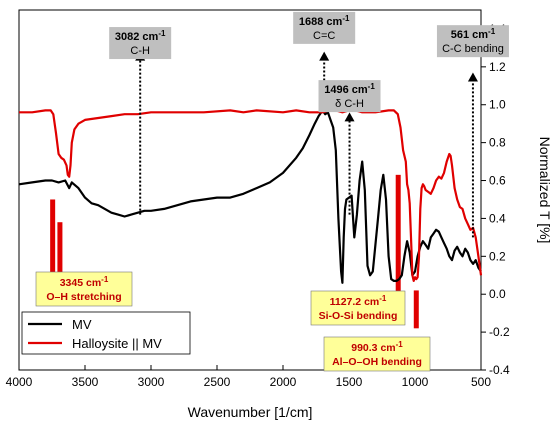 The image size is (550, 441). Describe the element at coordinates (358, 316) in the screenshot. I see `band-label-assignment: Si-O-Si bending` at that location.